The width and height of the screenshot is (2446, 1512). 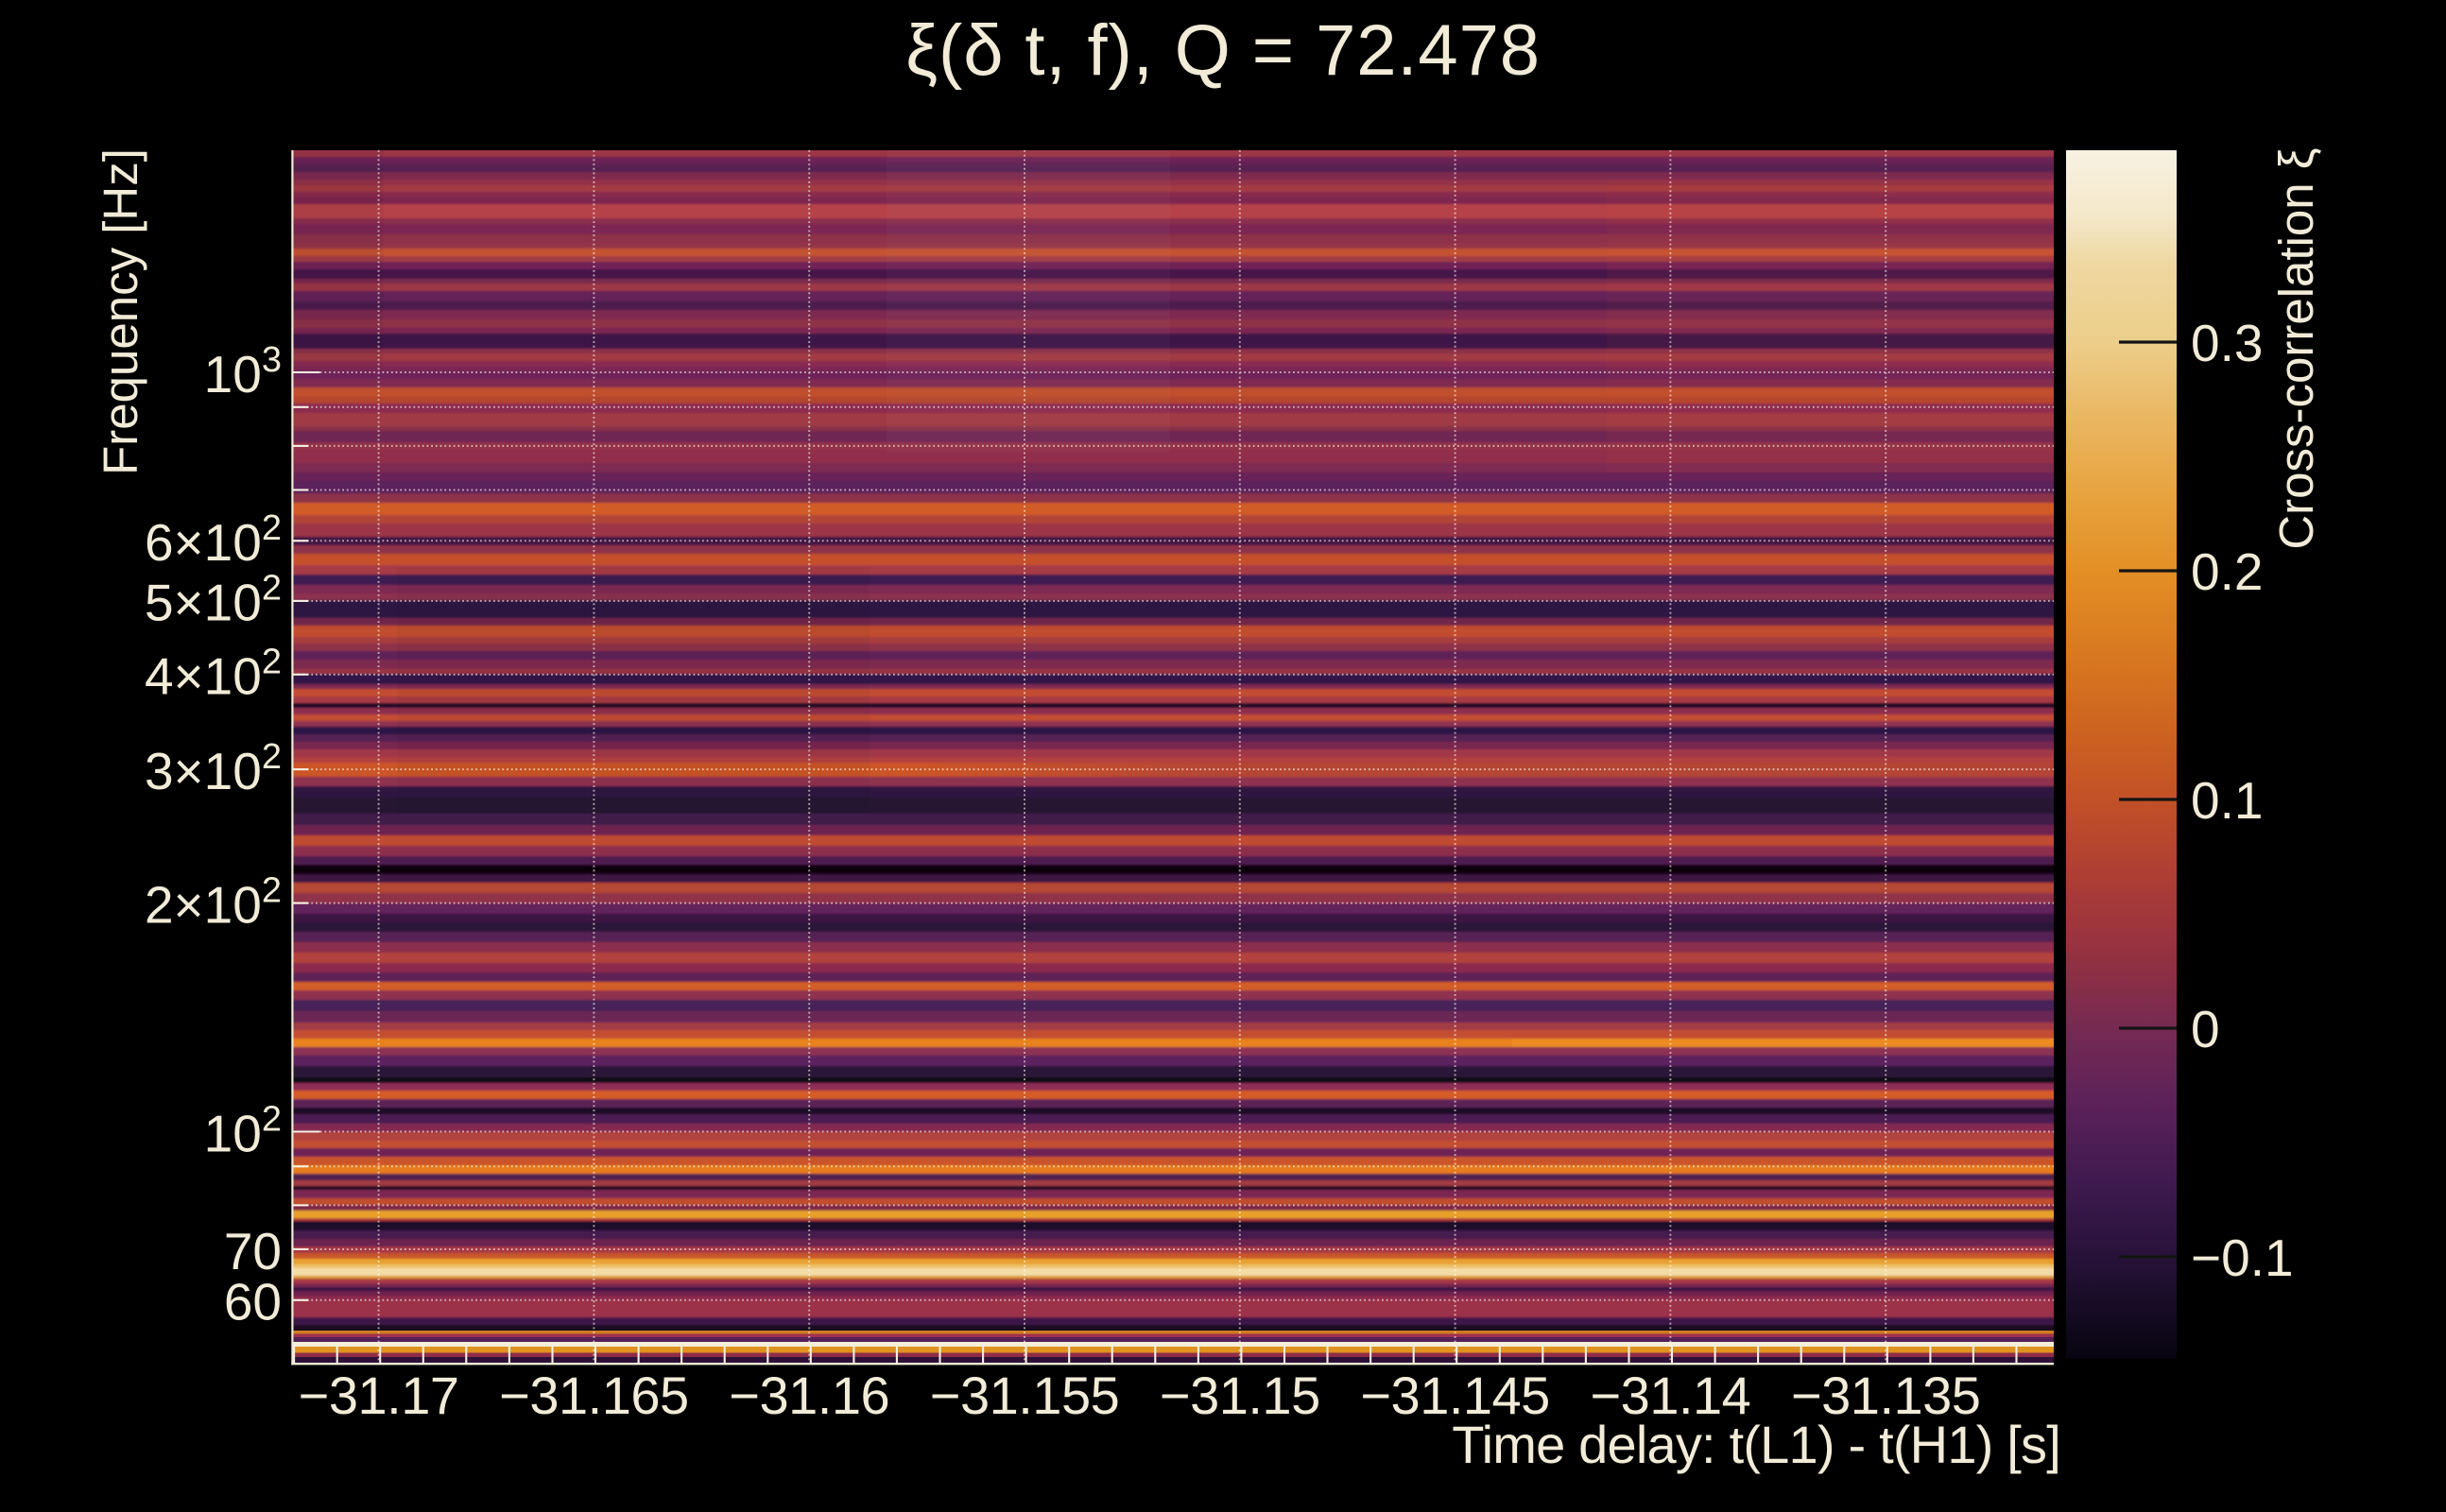 What do you see at coordinates (2205, 1029) in the screenshot?
I see `svg-text: 0` at bounding box center [2205, 1029].